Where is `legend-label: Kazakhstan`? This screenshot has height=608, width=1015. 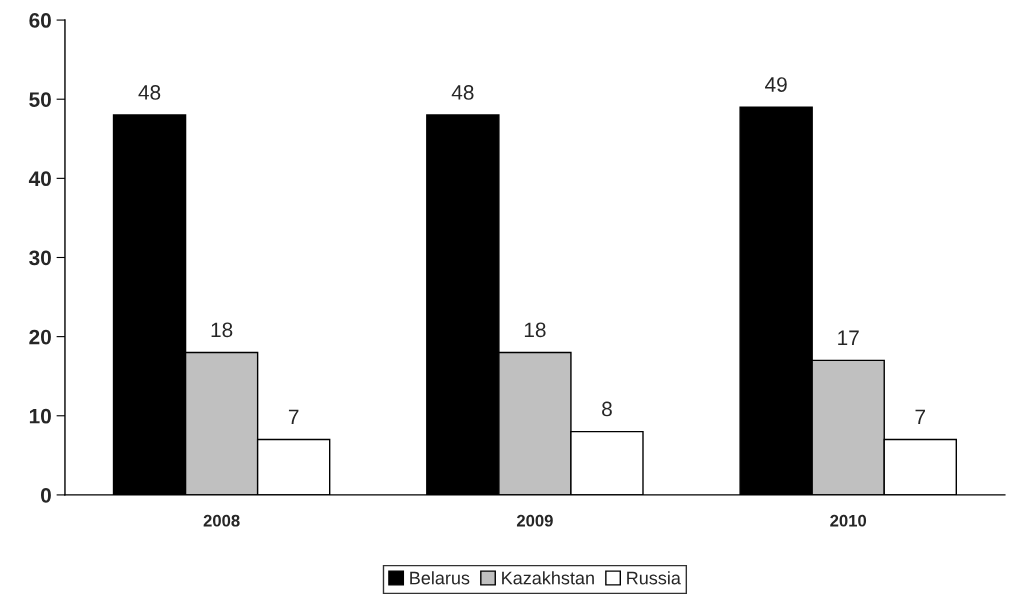 legend-label: Kazakhstan is located at coordinates (548, 578).